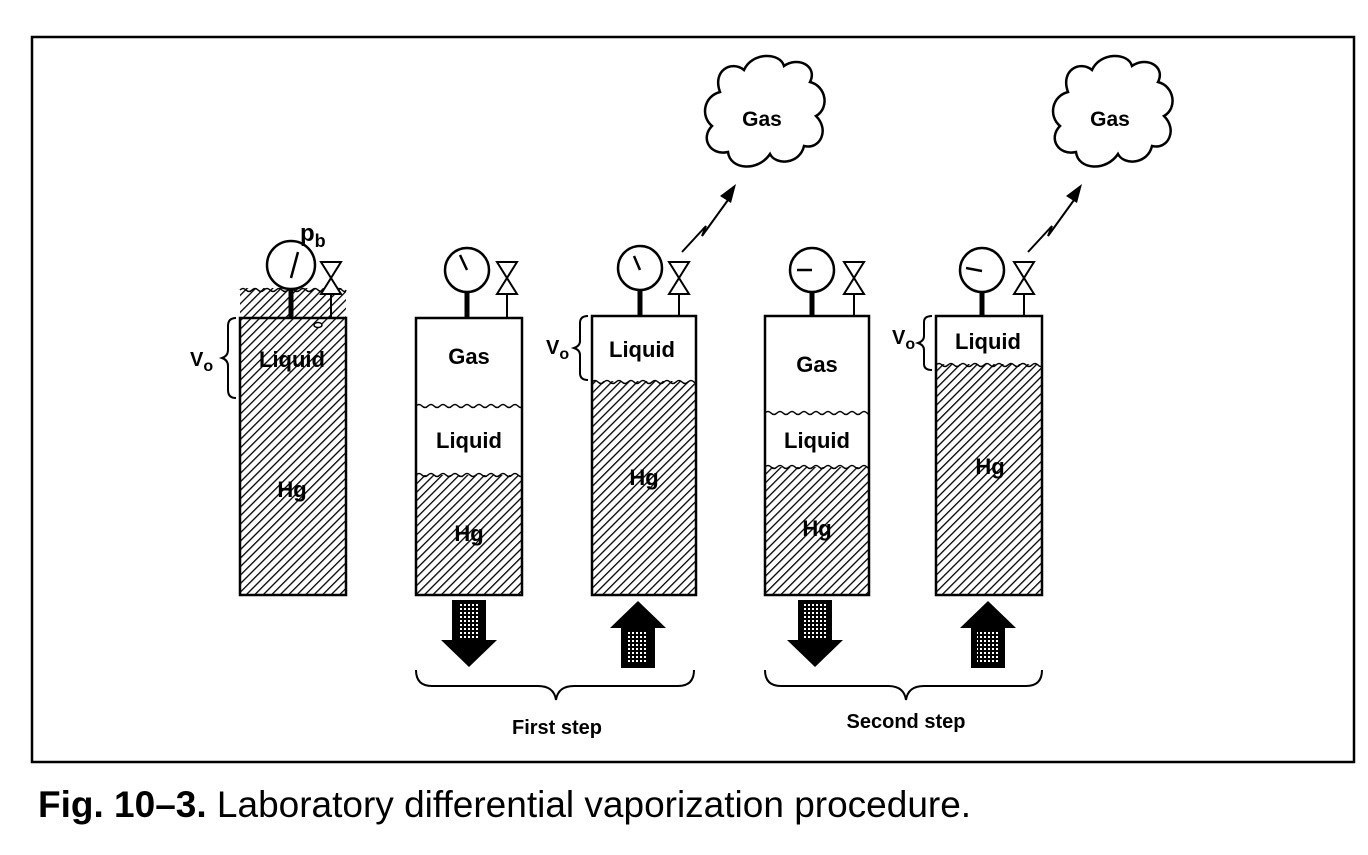 The image size is (1368, 855). What do you see at coordinates (555, 685) in the screenshot?
I see `first-step-brace` at bounding box center [555, 685].